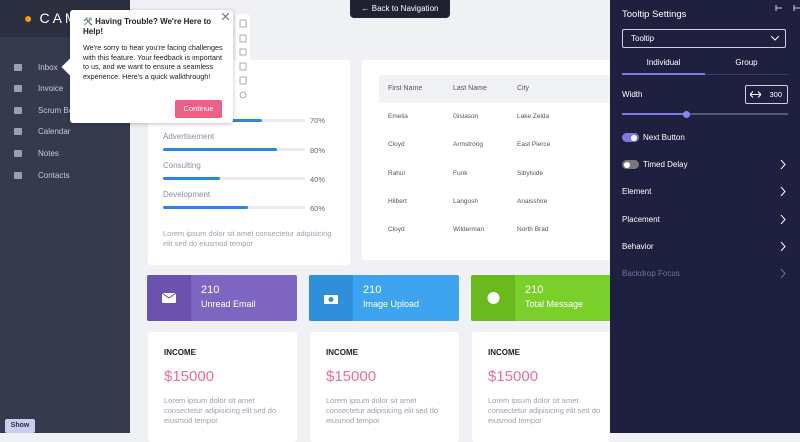  Describe the element at coordinates (494, 89) in the screenshot. I see `table-header` at that location.